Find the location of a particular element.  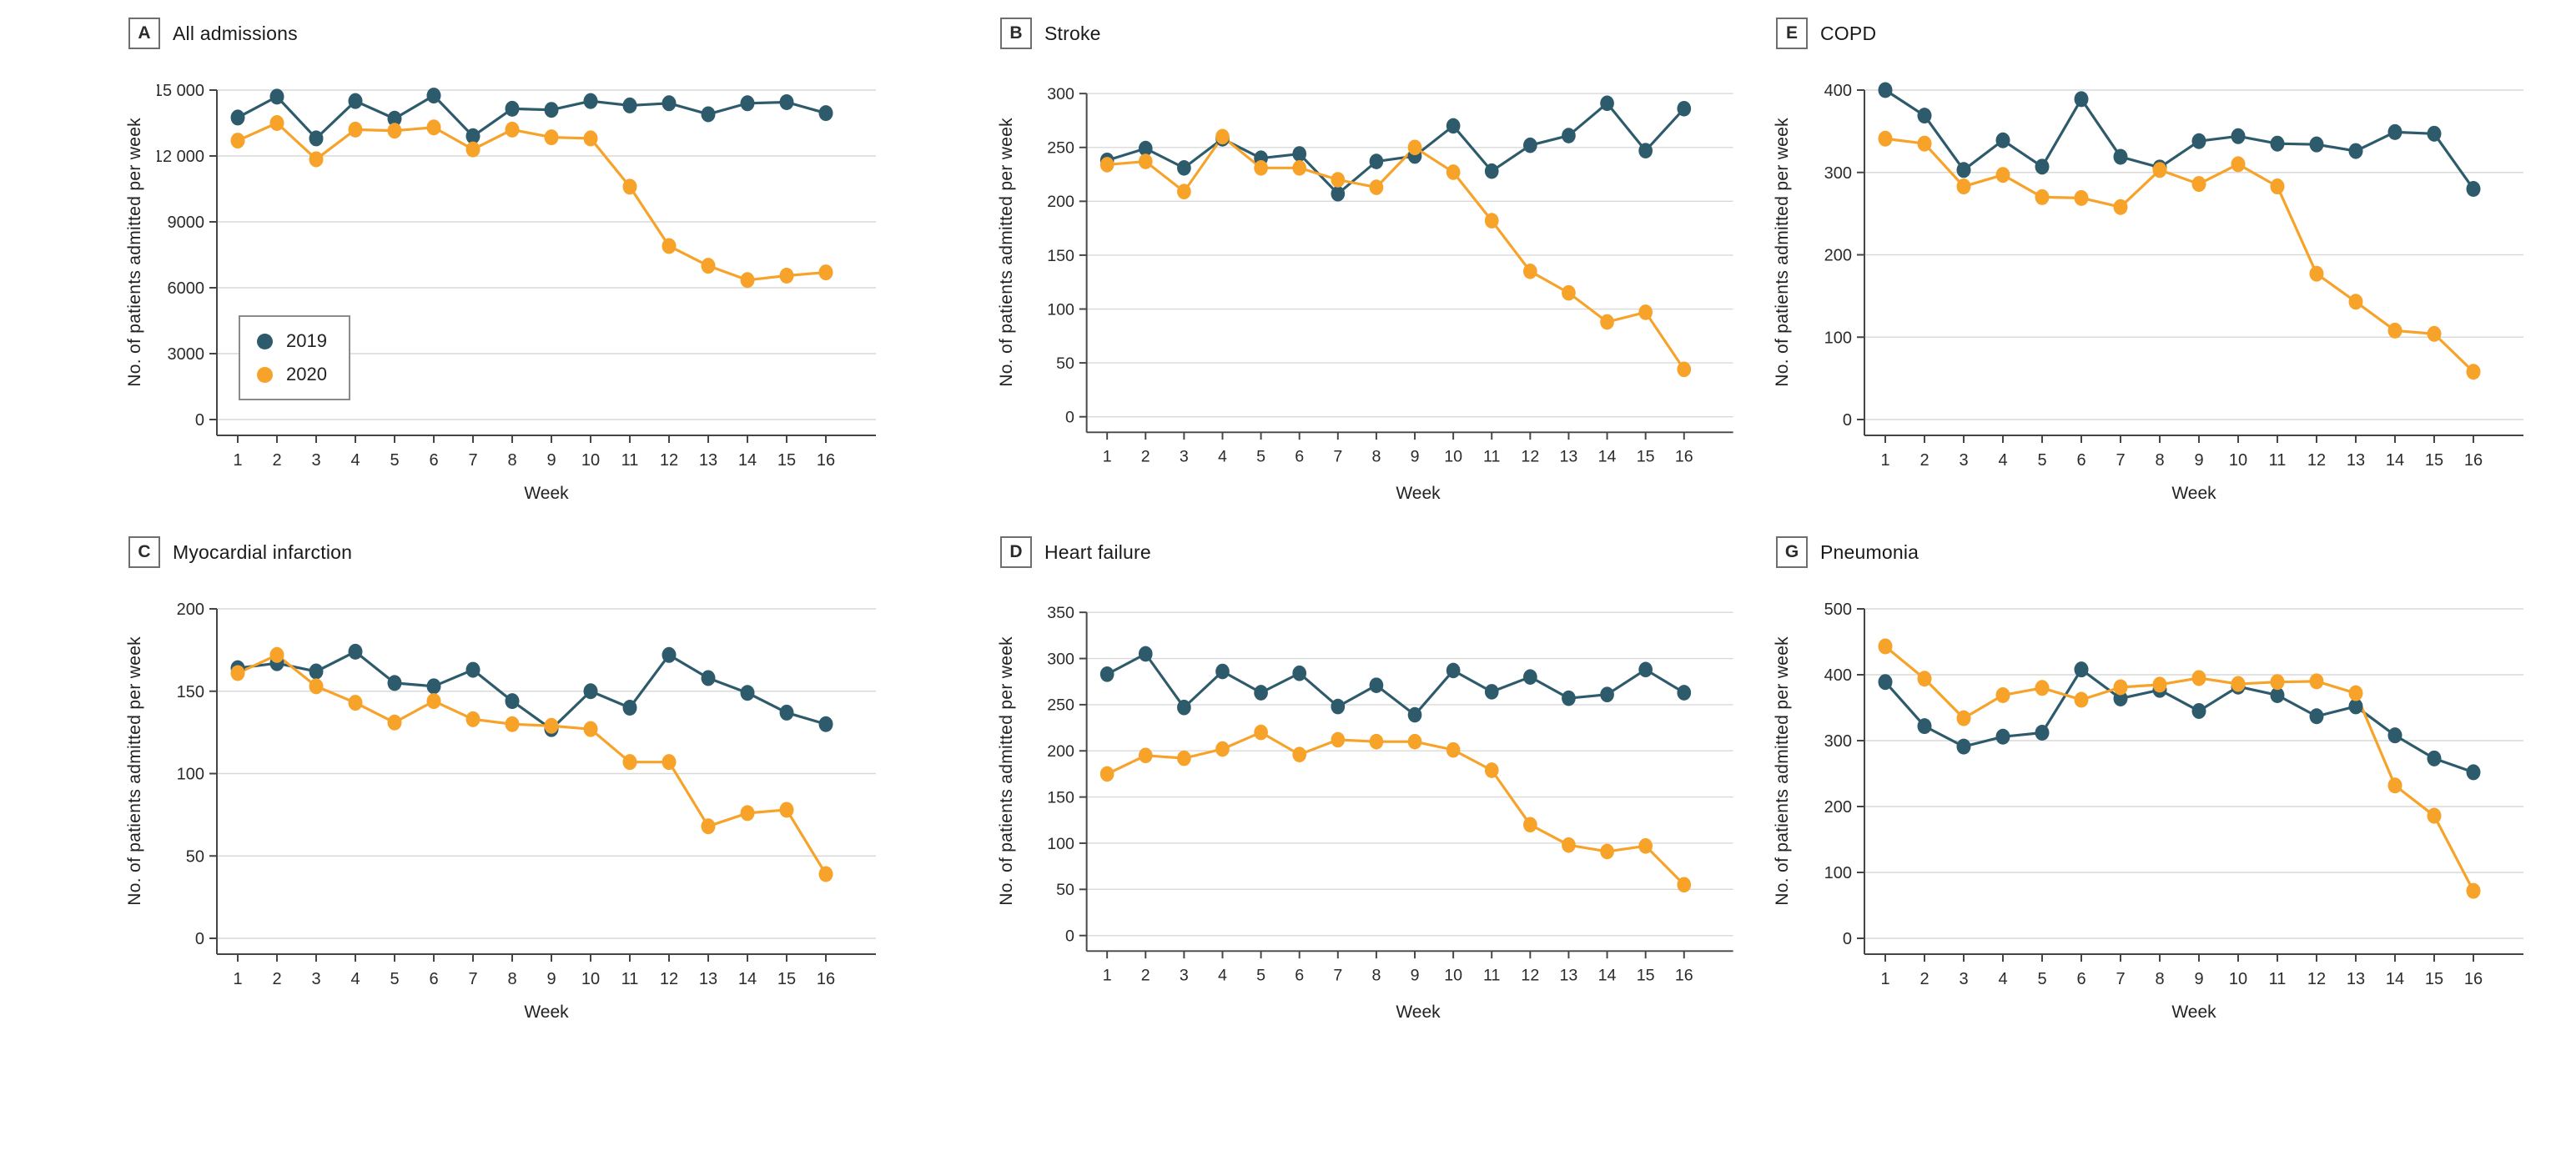

marker-2020-week14 is located at coordinates (747, 281).